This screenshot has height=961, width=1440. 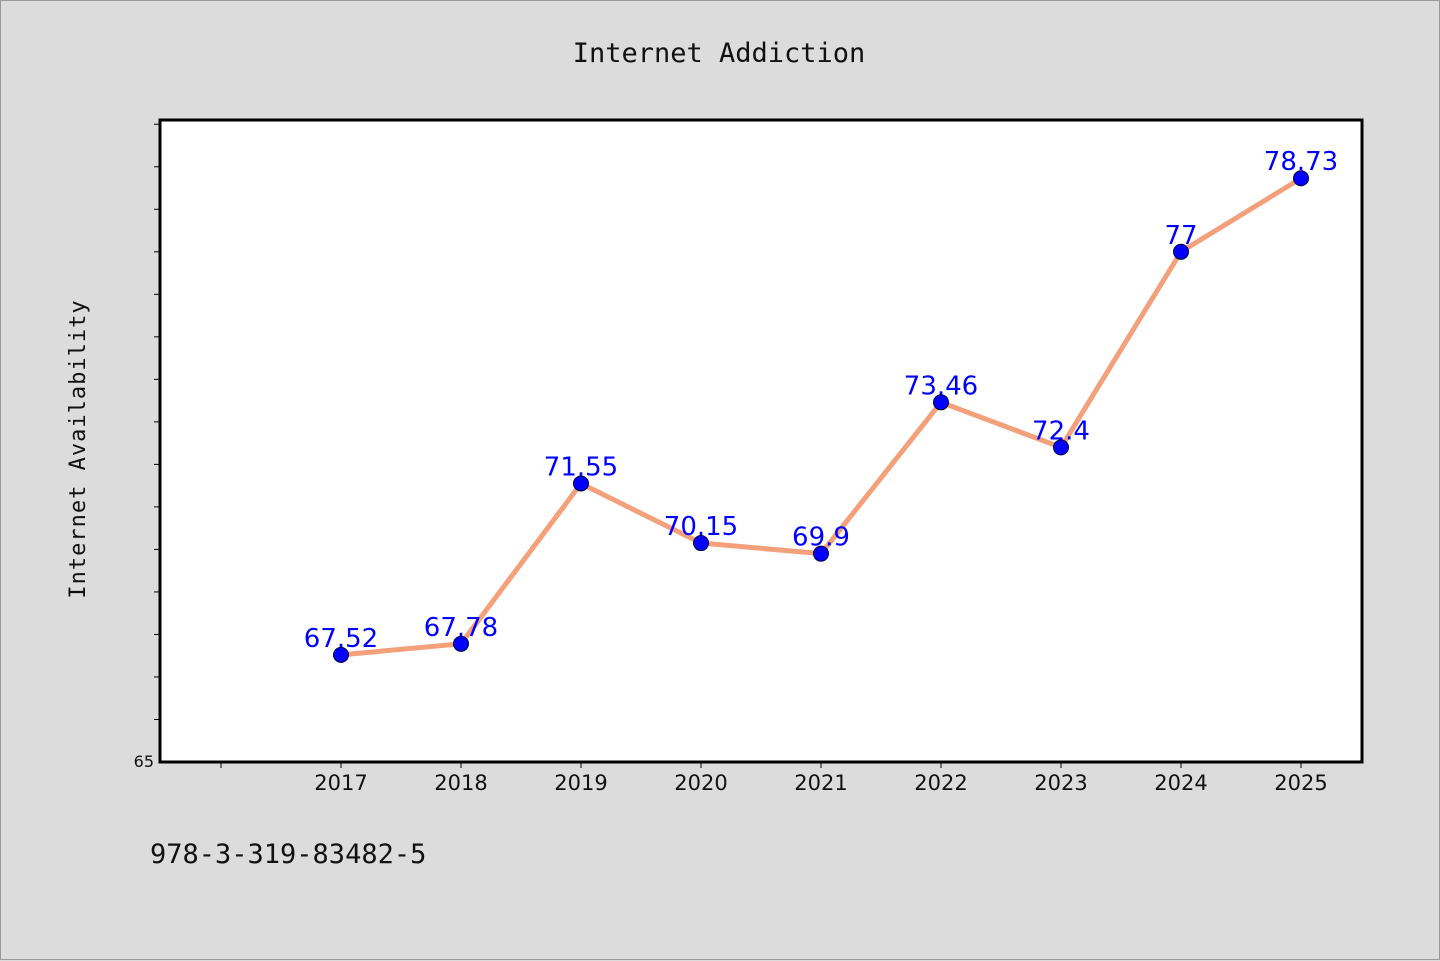 What do you see at coordinates (580, 783) in the screenshot?
I see `x-tick-label: 2019` at bounding box center [580, 783].